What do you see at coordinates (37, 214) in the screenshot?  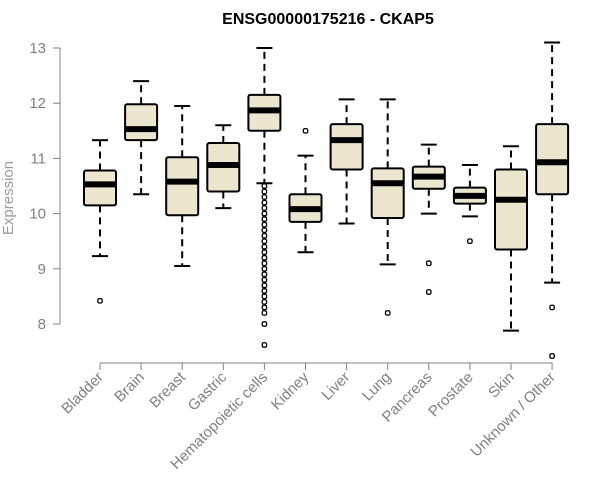 I see `y-tick-label: 10` at bounding box center [37, 214].